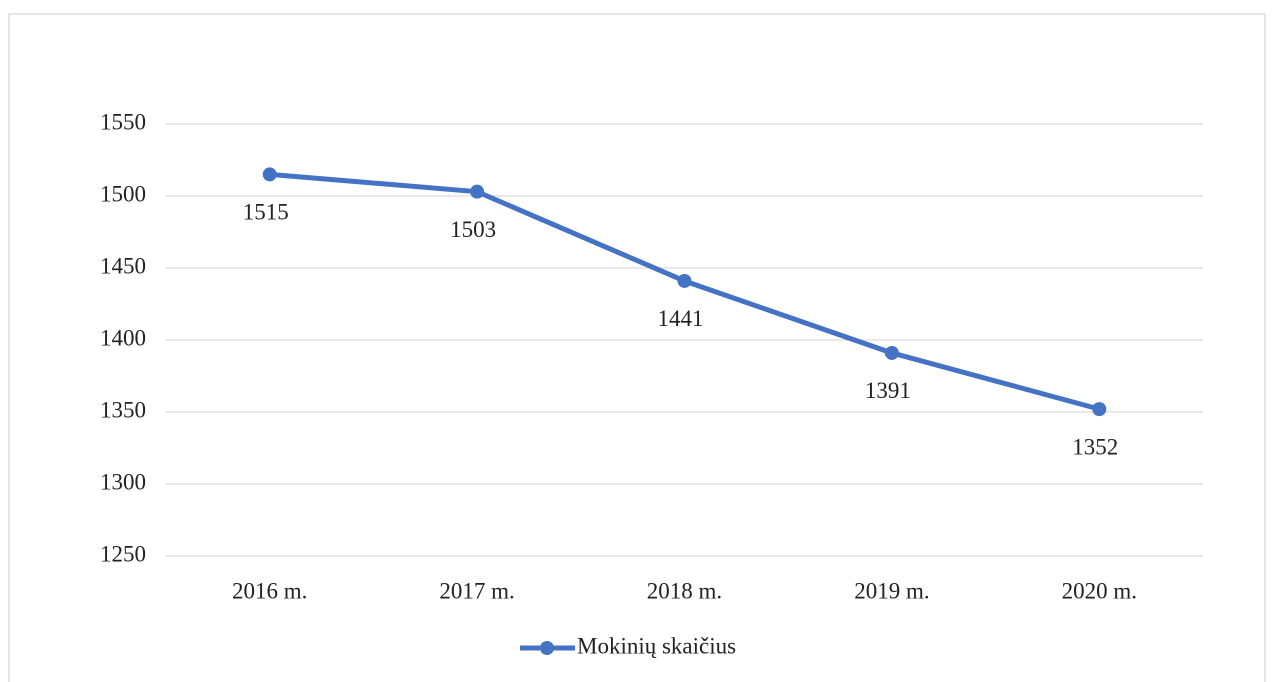  Describe the element at coordinates (266, 212) in the screenshot. I see `data-label: 1515` at that location.